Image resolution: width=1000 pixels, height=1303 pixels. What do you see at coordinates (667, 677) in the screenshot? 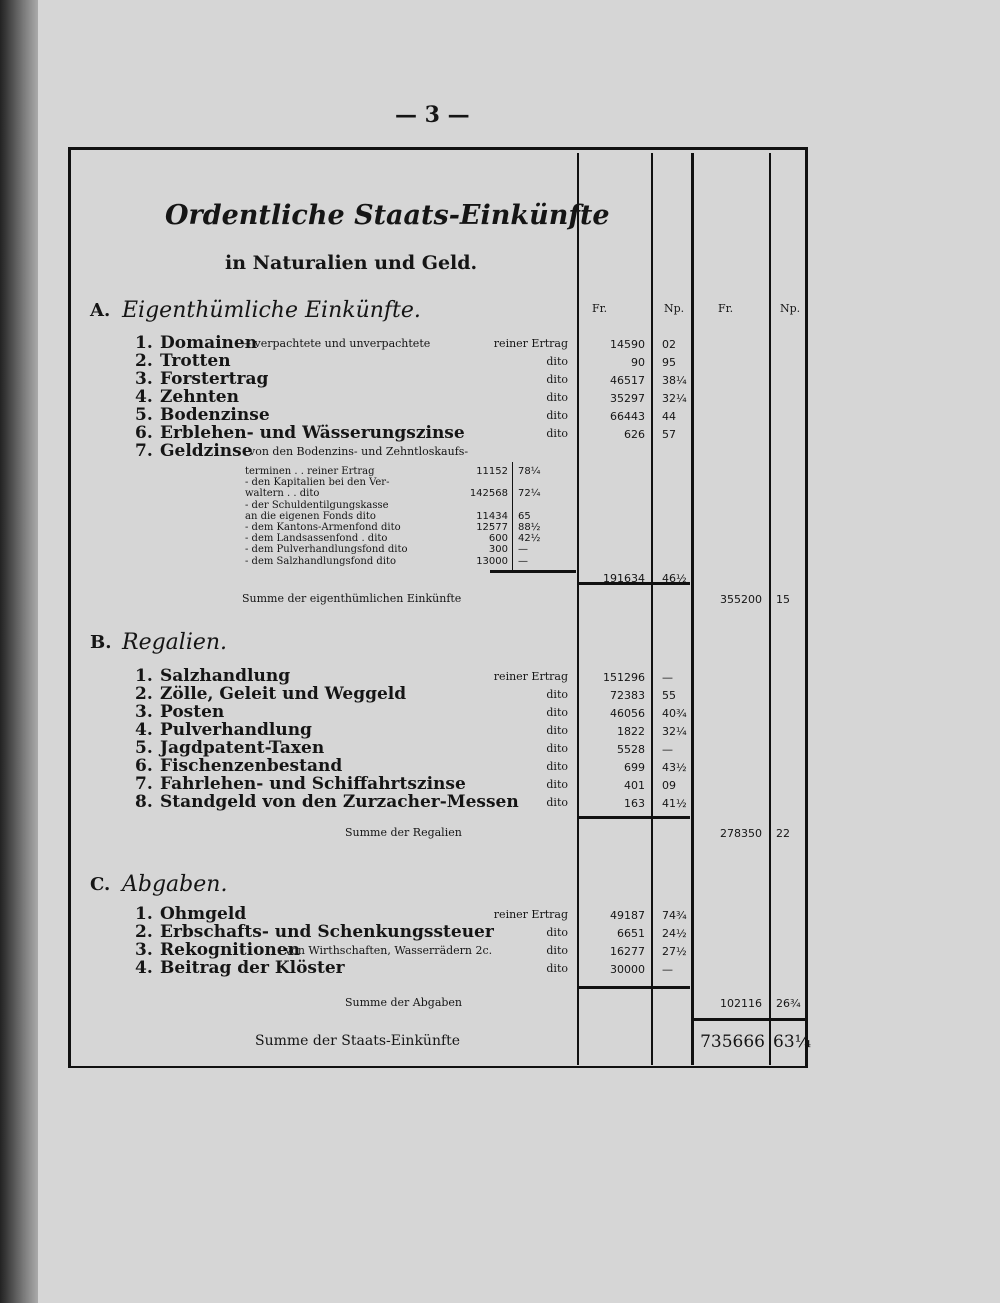
I see `item-amount-np: —` at bounding box center [667, 677].